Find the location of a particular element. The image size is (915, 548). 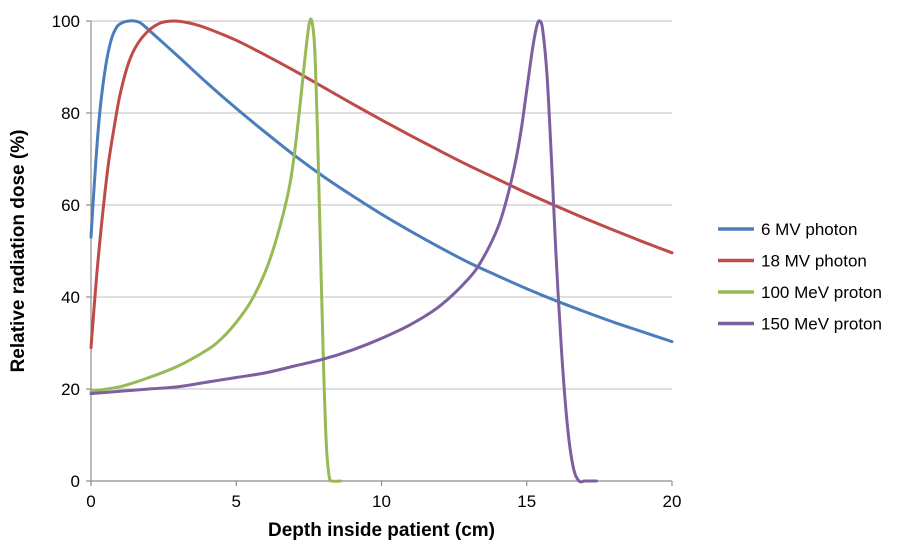

y-tick-label: 40 is located at coordinates (70, 297).